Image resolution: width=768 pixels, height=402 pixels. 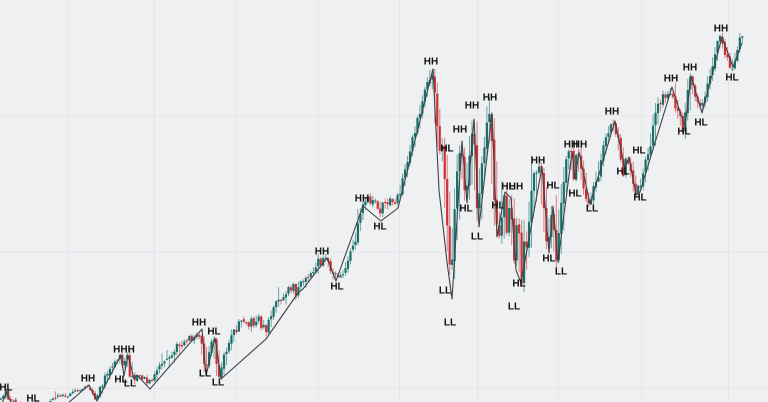 I want to click on svg-text: HHH, so click(x=124, y=350).